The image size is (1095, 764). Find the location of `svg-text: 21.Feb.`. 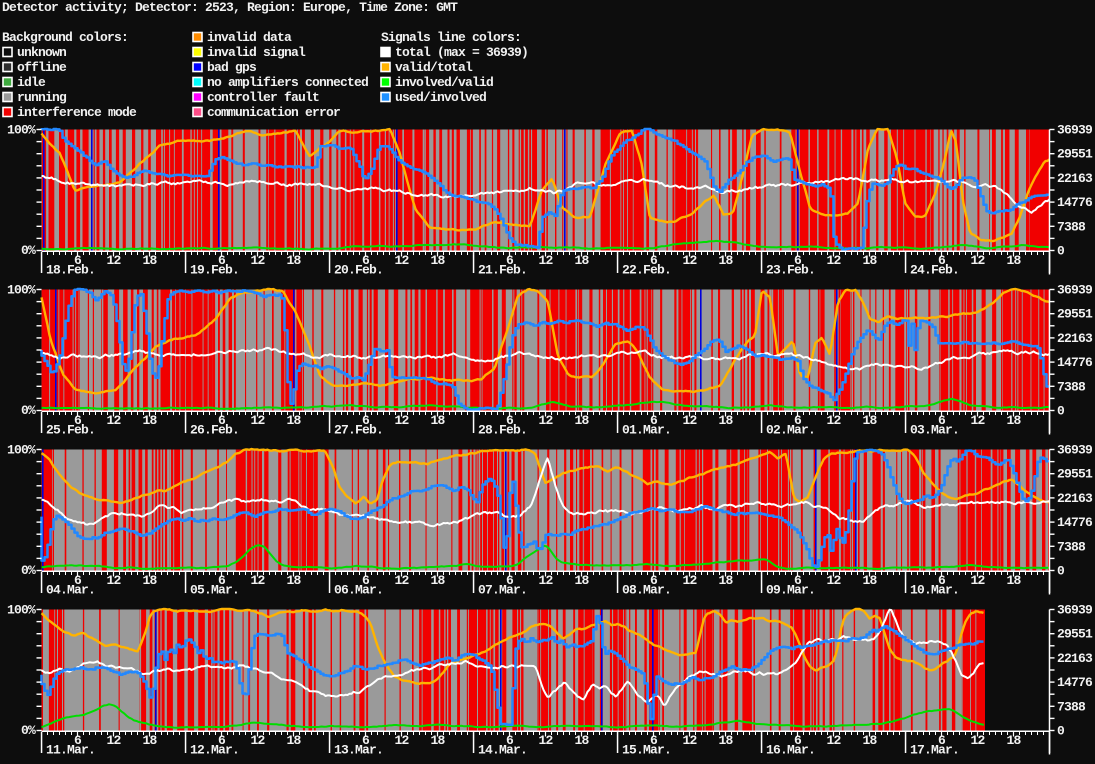

svg-text: 21.Feb. is located at coordinates (502, 270).